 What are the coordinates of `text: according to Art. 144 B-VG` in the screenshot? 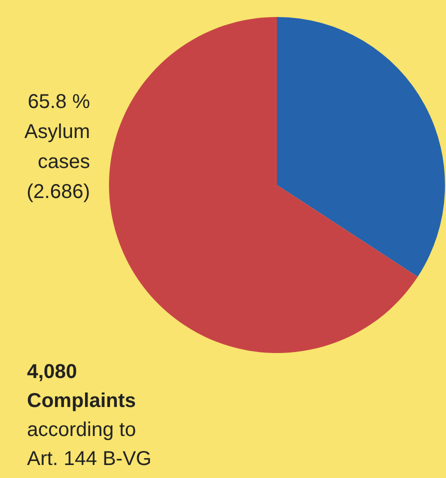 It's located at (89, 444).